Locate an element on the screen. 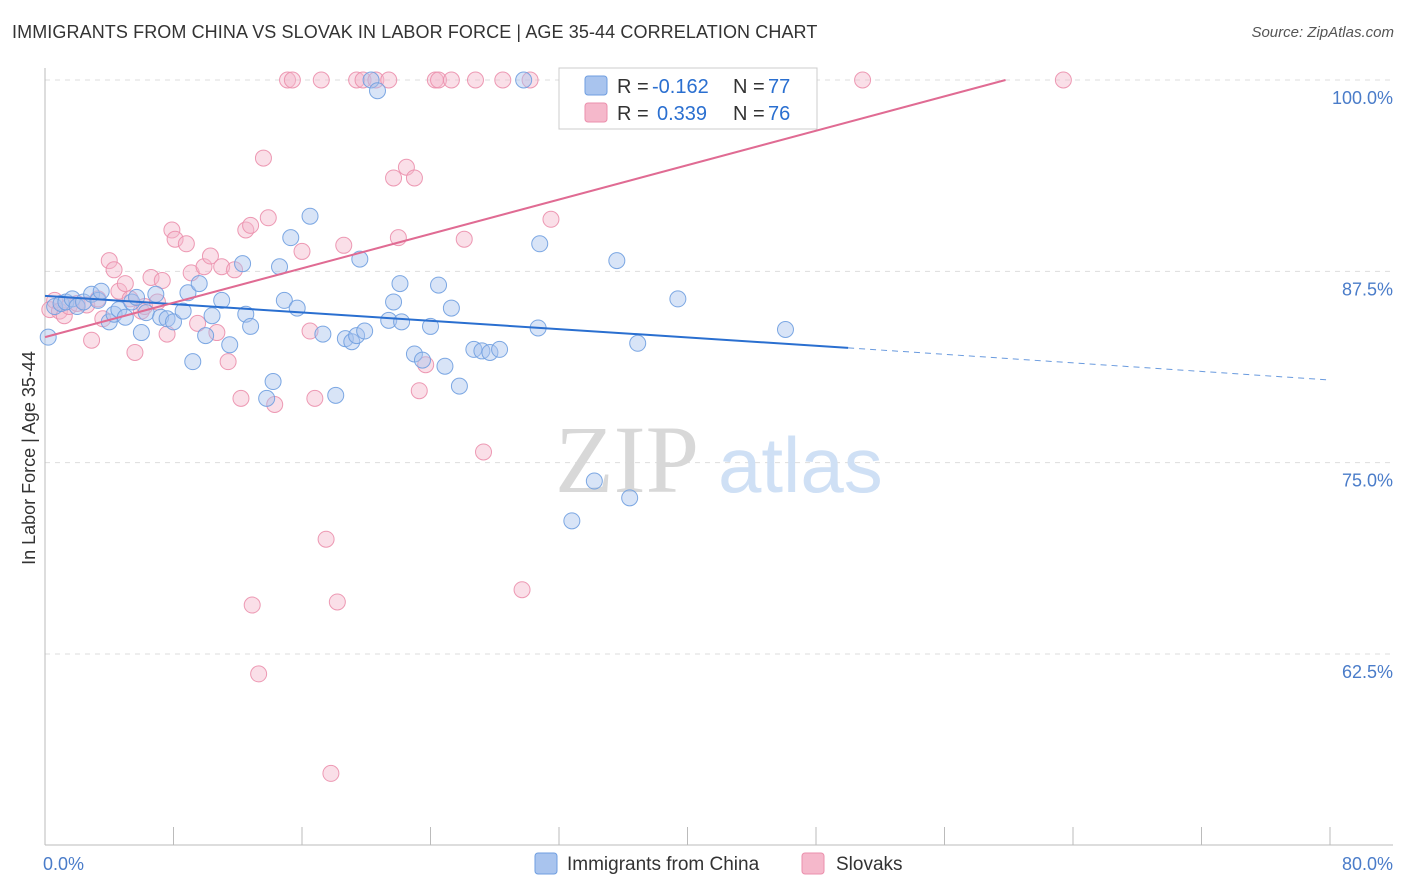 This screenshot has width=1406, height=892. legend-china-n-label: N = is located at coordinates (749, 87).